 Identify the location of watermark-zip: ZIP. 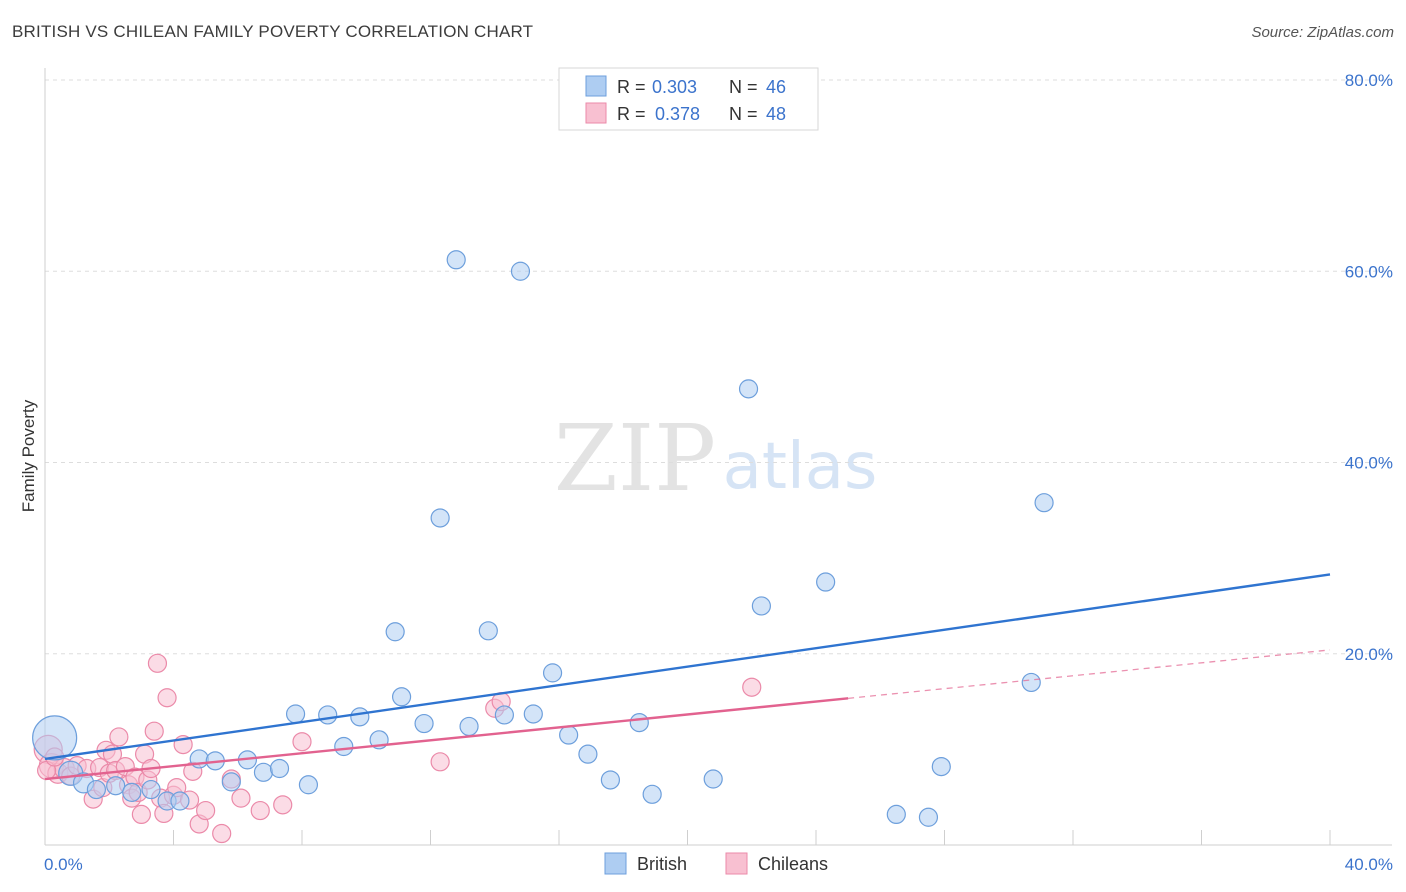
(635, 458).